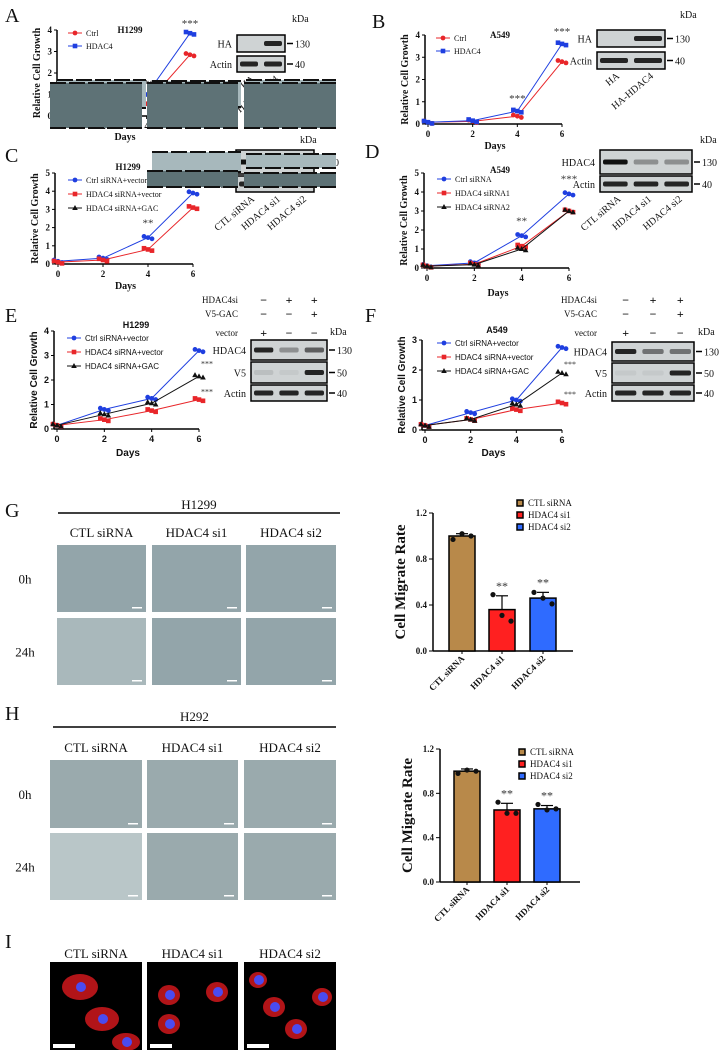 This screenshot has width=725, height=1050. I want to click on legend-label: CTL siRNA, so click(550, 503).